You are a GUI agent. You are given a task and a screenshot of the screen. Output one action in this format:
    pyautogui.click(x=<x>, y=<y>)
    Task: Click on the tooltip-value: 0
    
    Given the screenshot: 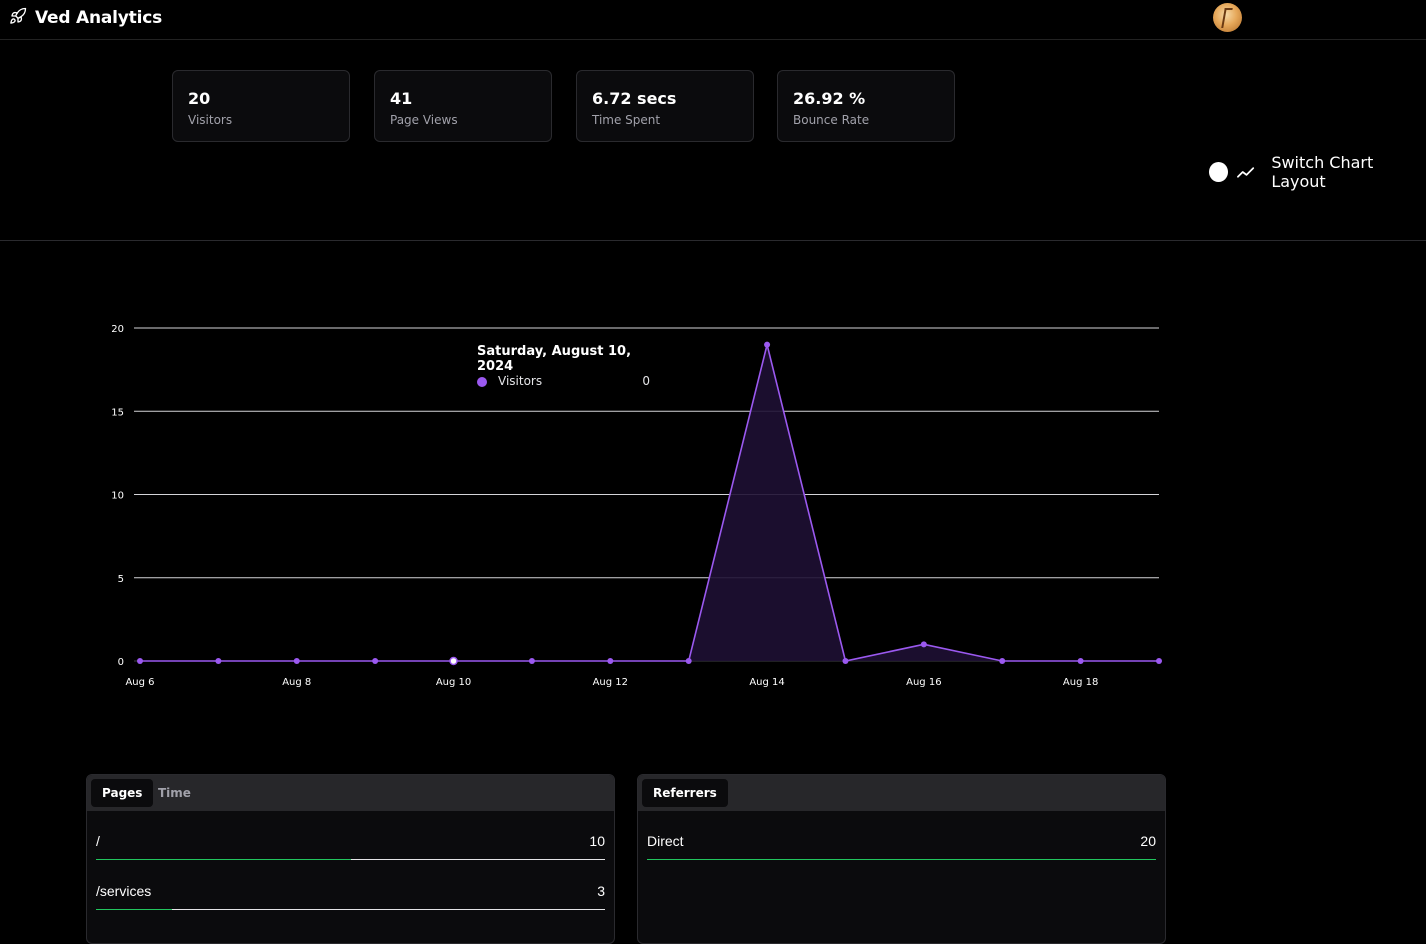 What is the action you would take?
    pyautogui.click(x=646, y=381)
    